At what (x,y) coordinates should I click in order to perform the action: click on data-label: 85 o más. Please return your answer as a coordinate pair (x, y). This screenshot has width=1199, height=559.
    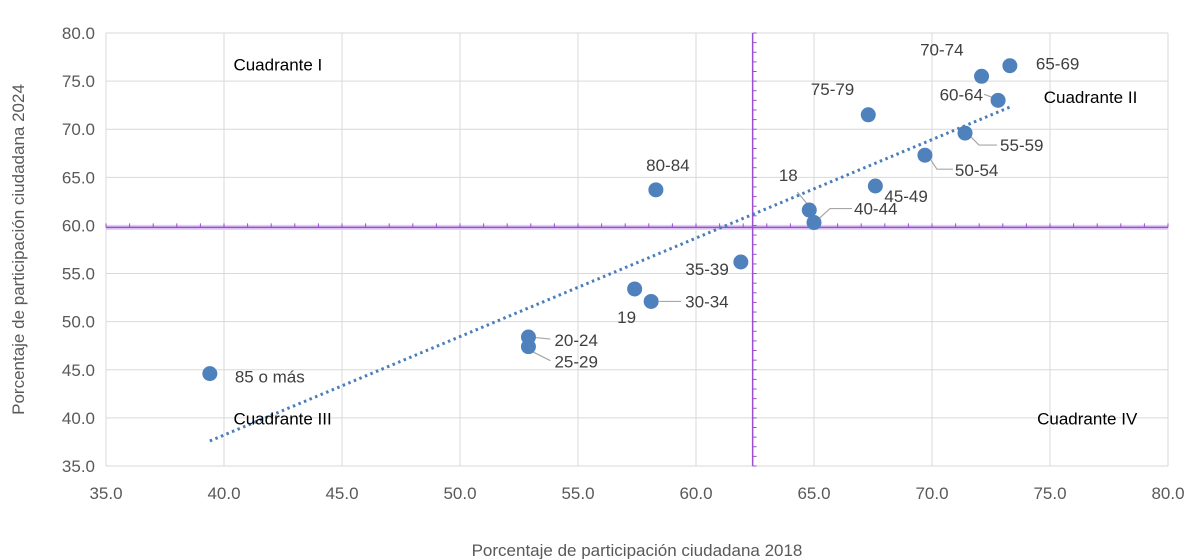
    Looking at the image, I should click on (270, 377).